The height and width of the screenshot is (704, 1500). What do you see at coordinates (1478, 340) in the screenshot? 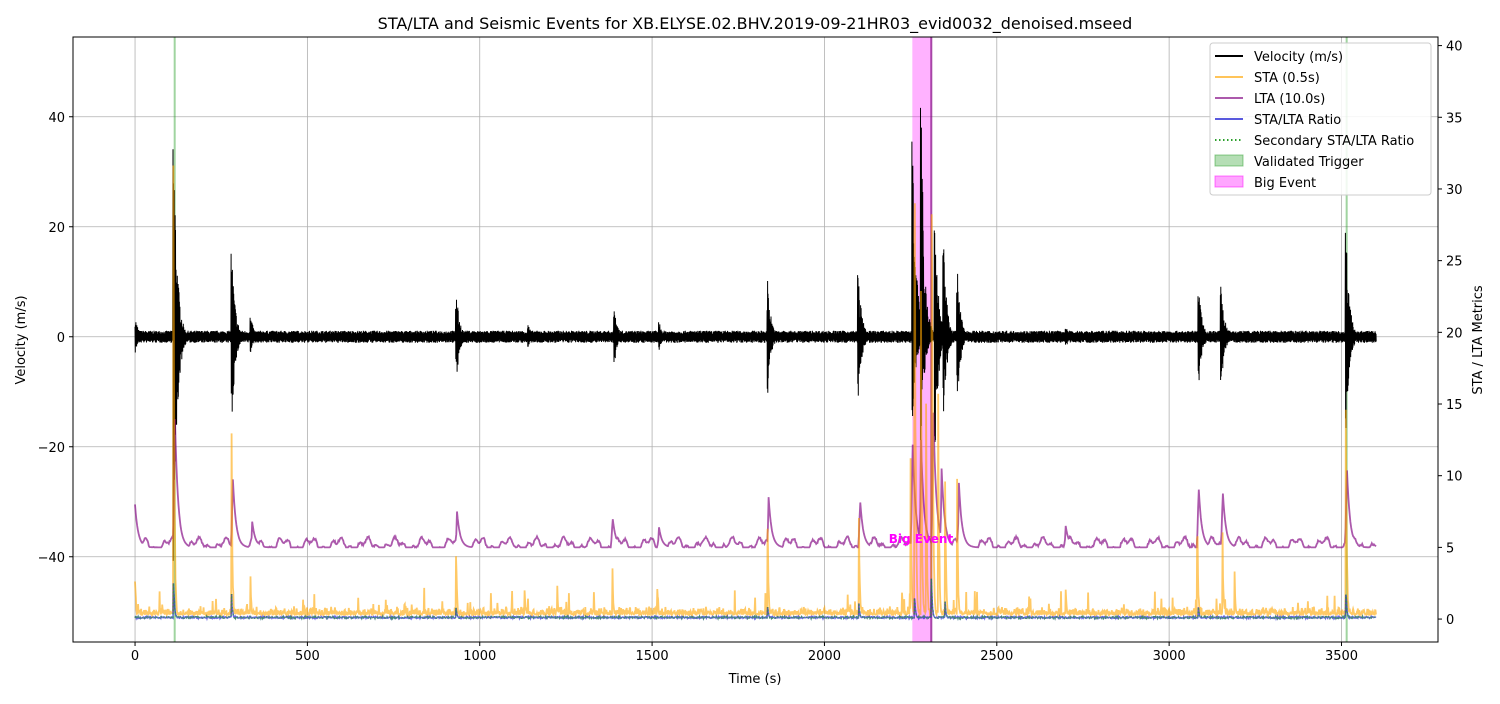
I see `y-axis-right-label: STA / LTA Metrics` at bounding box center [1478, 340].